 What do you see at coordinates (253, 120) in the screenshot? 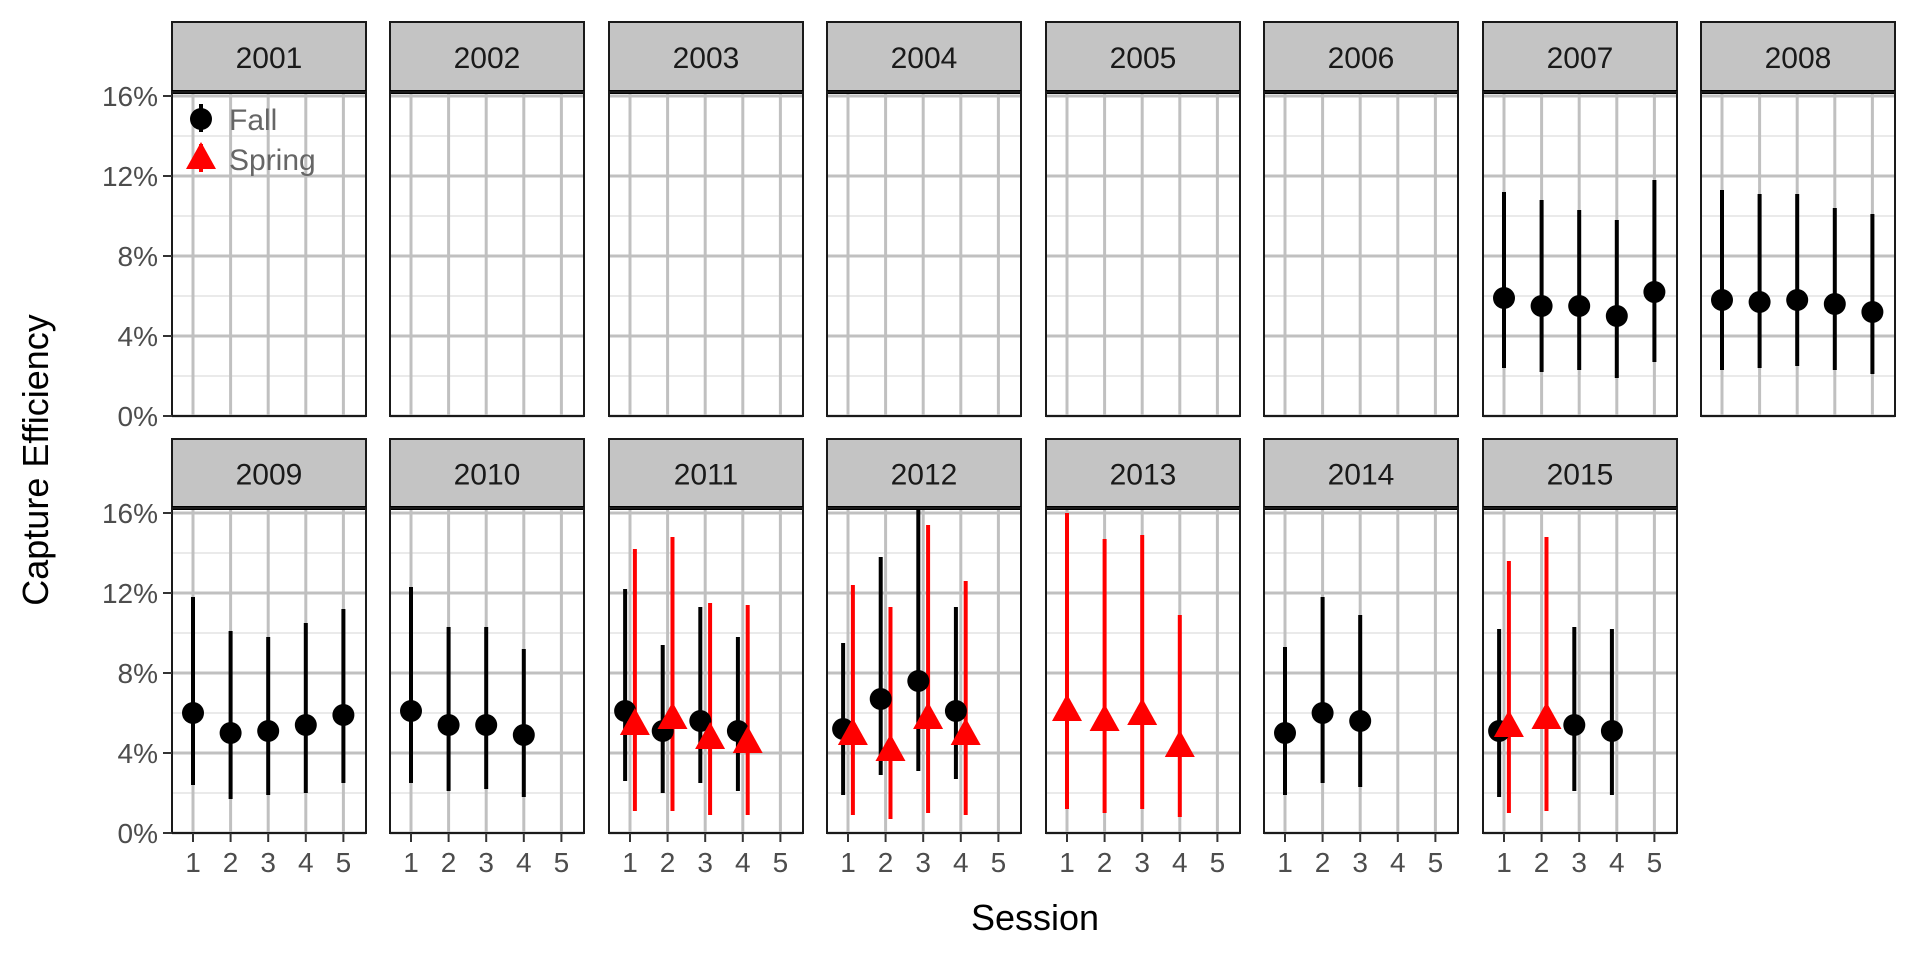
I see `legend-label-fall: Fall` at bounding box center [253, 120].